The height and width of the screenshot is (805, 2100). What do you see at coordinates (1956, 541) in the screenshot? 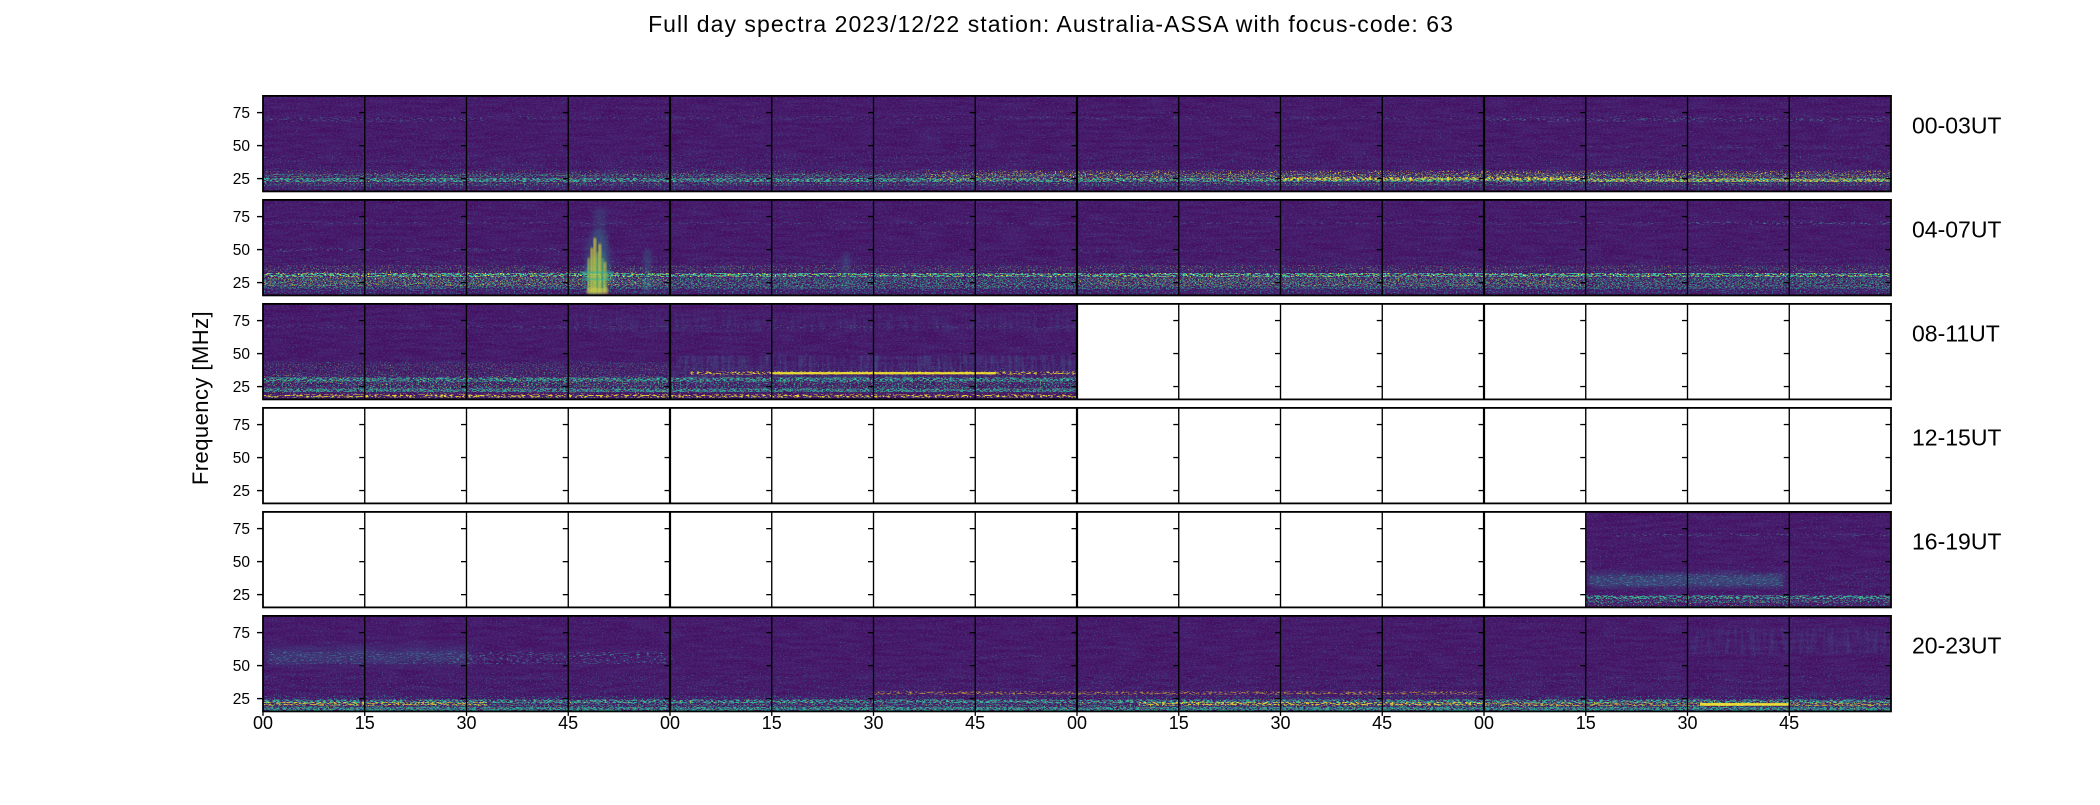
I see `svg-text: 16-19UT` at bounding box center [1956, 541].